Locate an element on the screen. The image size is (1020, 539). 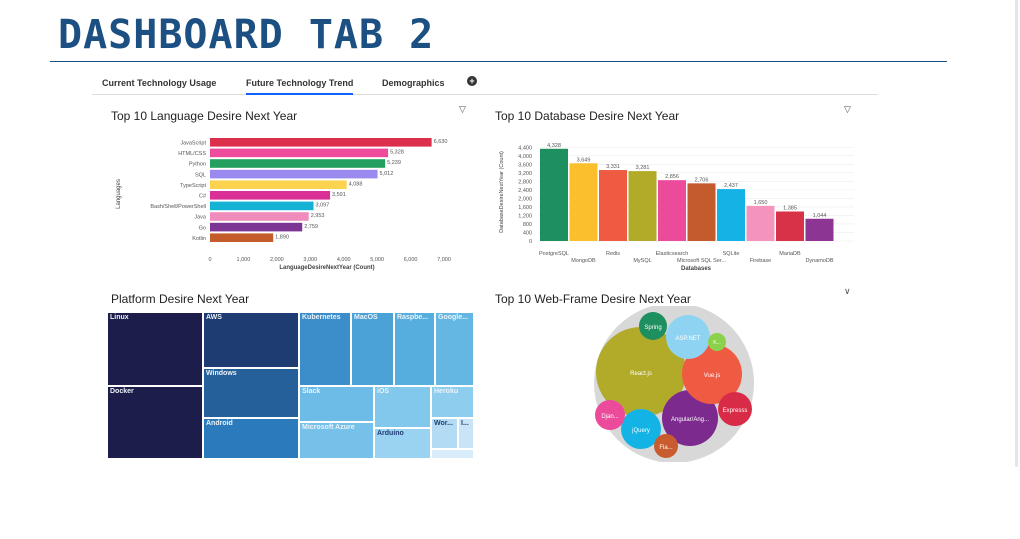
y-tick-label: 1,200 is located at coordinates (525, 216).